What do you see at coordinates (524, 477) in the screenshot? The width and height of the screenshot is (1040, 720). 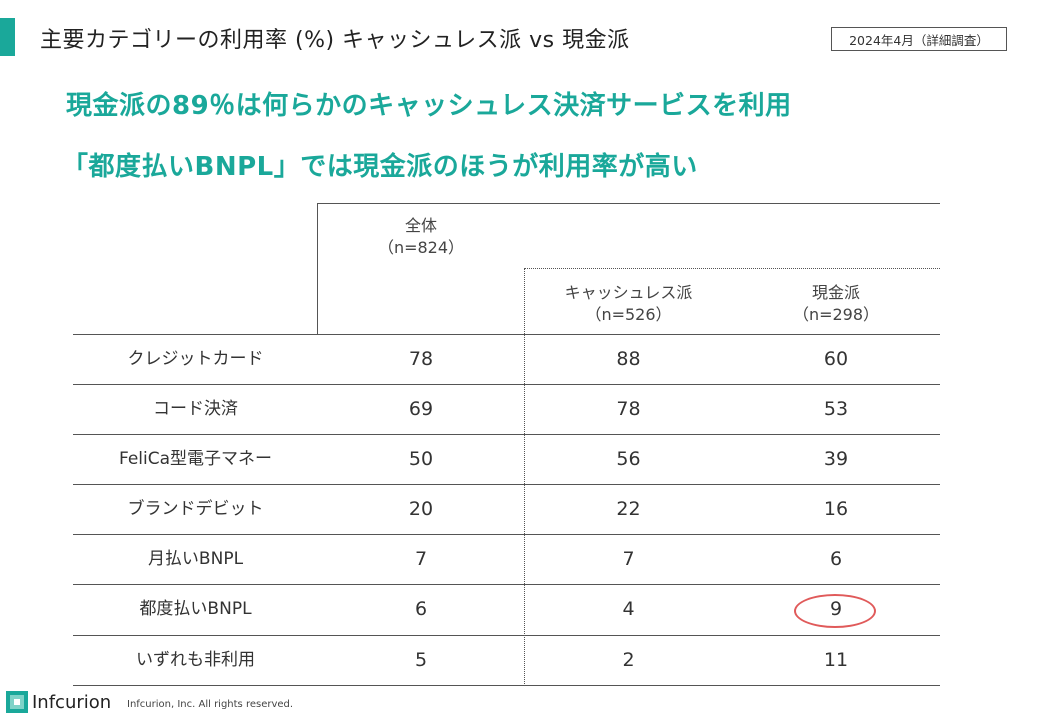 I see `subgroup-divider` at bounding box center [524, 477].